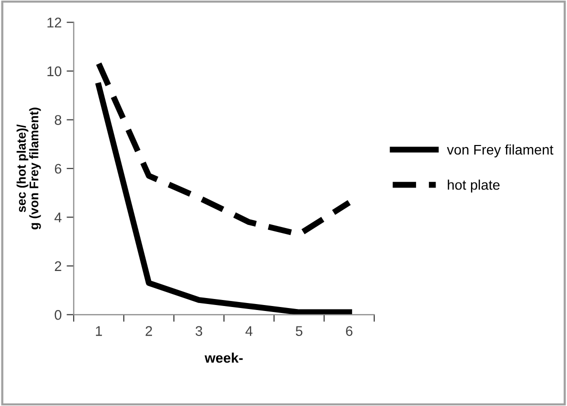  I want to click on y-tick-label: 2, so click(58, 266).